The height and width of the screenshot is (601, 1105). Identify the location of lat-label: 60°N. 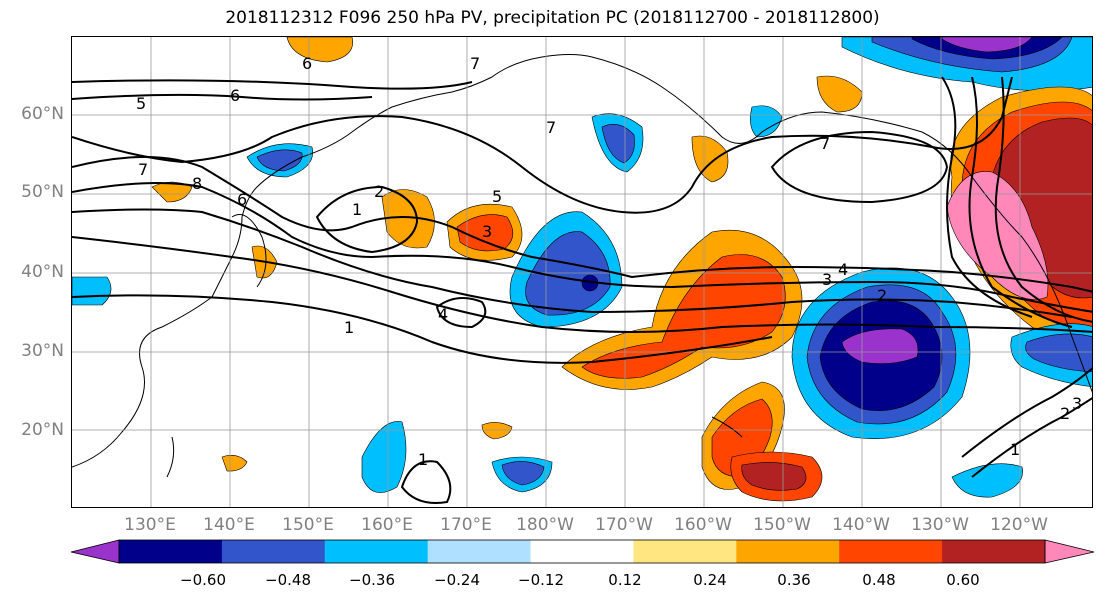
(42, 114).